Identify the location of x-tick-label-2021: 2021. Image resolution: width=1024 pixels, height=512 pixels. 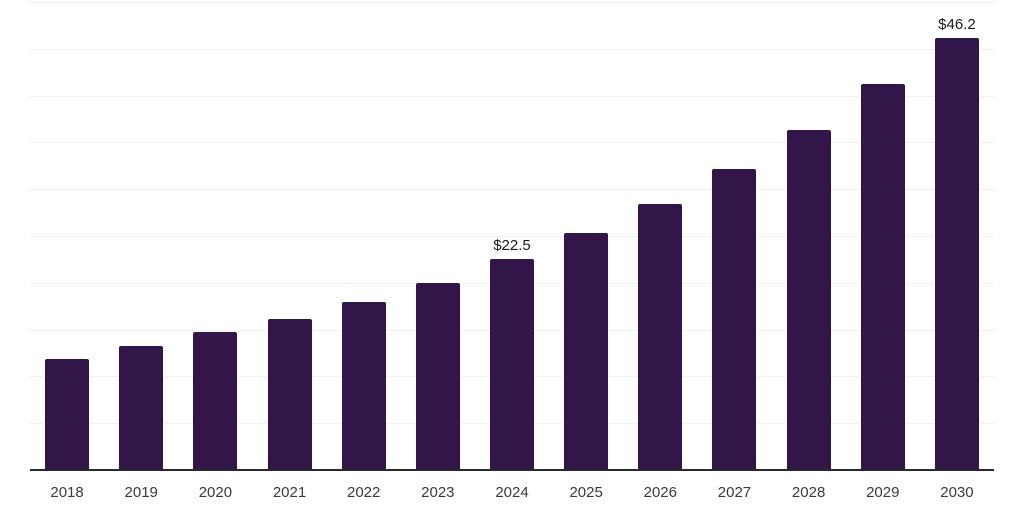
(289, 492).